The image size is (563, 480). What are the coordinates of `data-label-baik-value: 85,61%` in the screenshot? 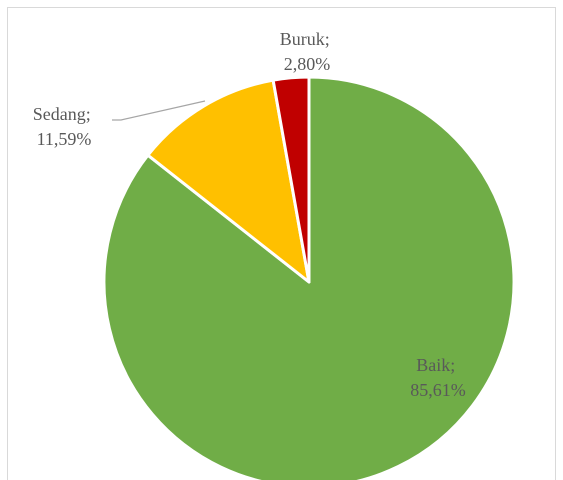 It's located at (438, 390).